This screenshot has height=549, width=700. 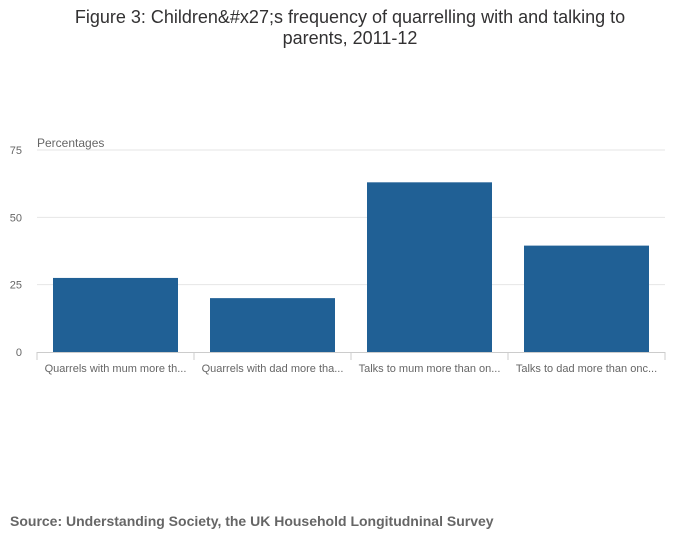 I want to click on y-axis-unit-label: Percentages, so click(x=70, y=143).